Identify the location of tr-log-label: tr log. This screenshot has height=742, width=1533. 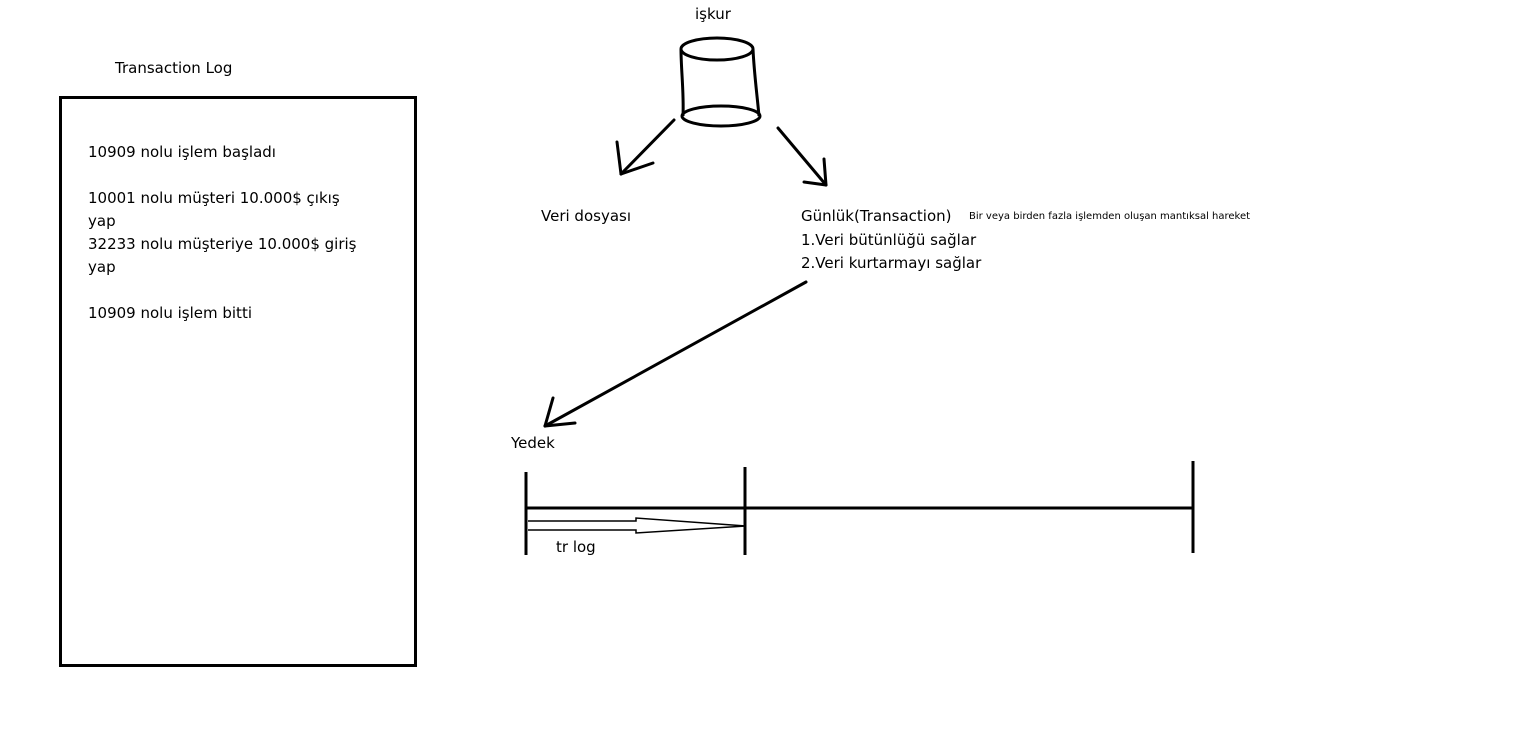
(576, 547).